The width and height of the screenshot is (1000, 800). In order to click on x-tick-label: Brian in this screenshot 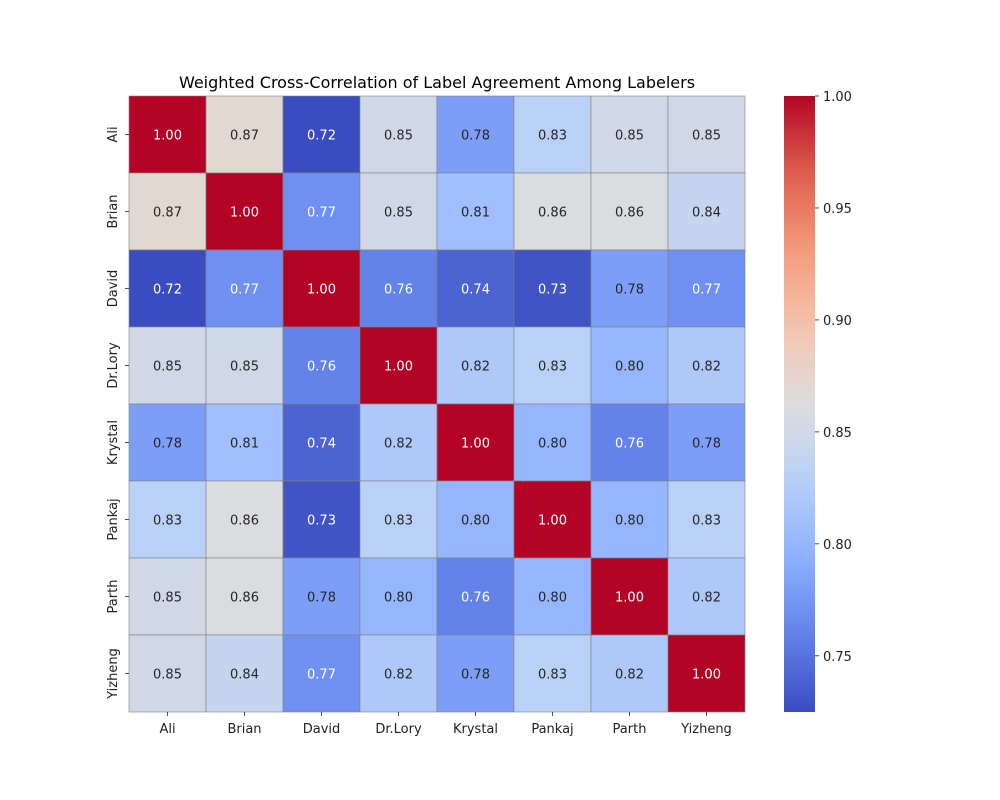, I will do `click(244, 729)`.